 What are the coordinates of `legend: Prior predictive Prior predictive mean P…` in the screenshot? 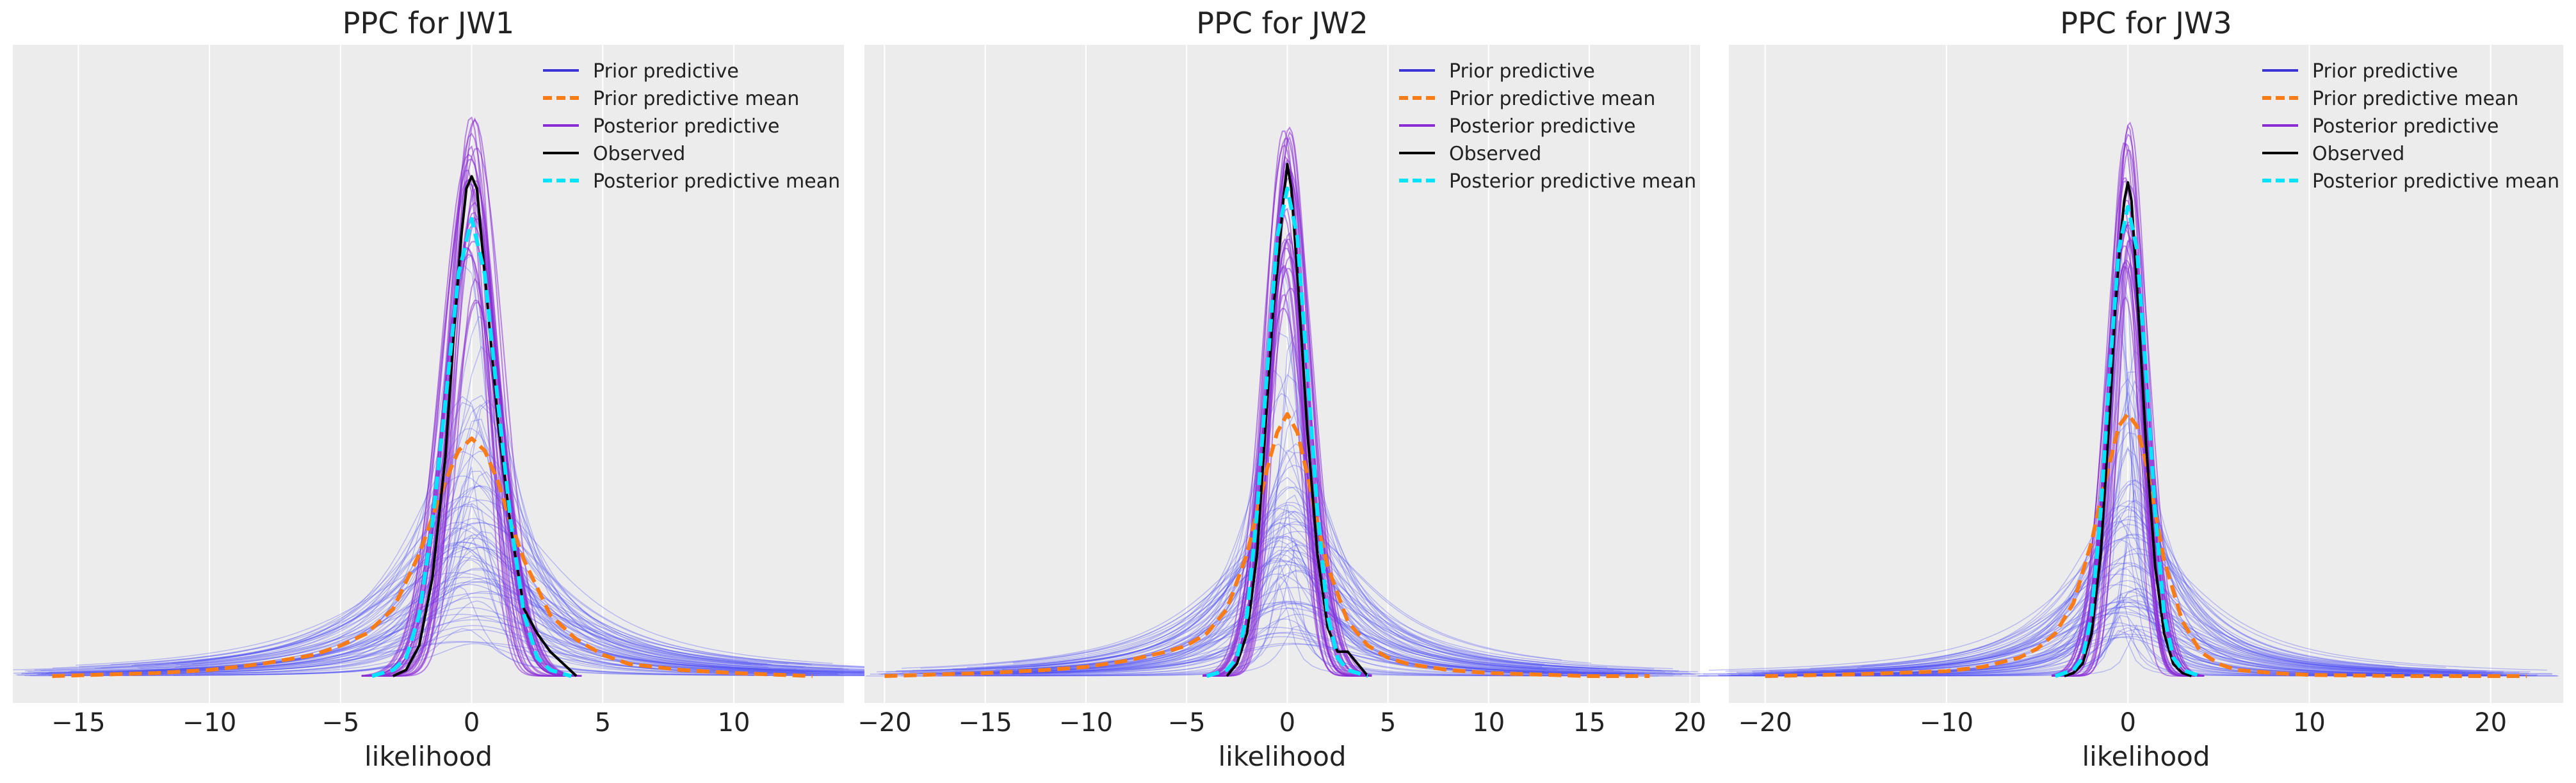 It's located at (2410, 126).